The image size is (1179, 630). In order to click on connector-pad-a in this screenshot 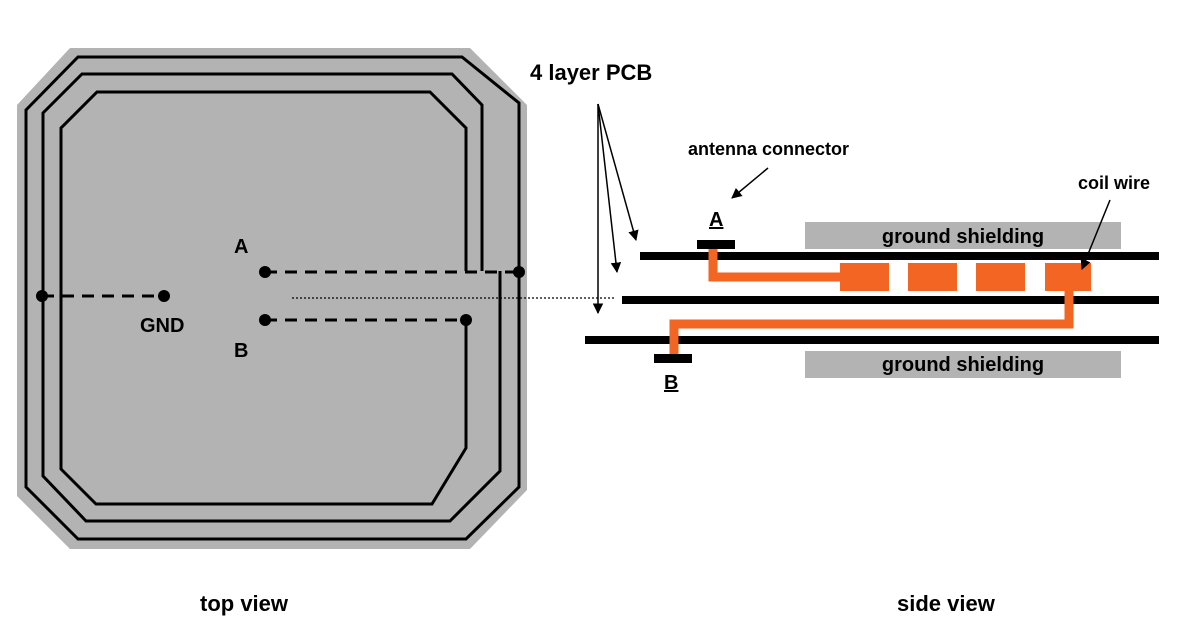, I will do `click(716, 244)`.